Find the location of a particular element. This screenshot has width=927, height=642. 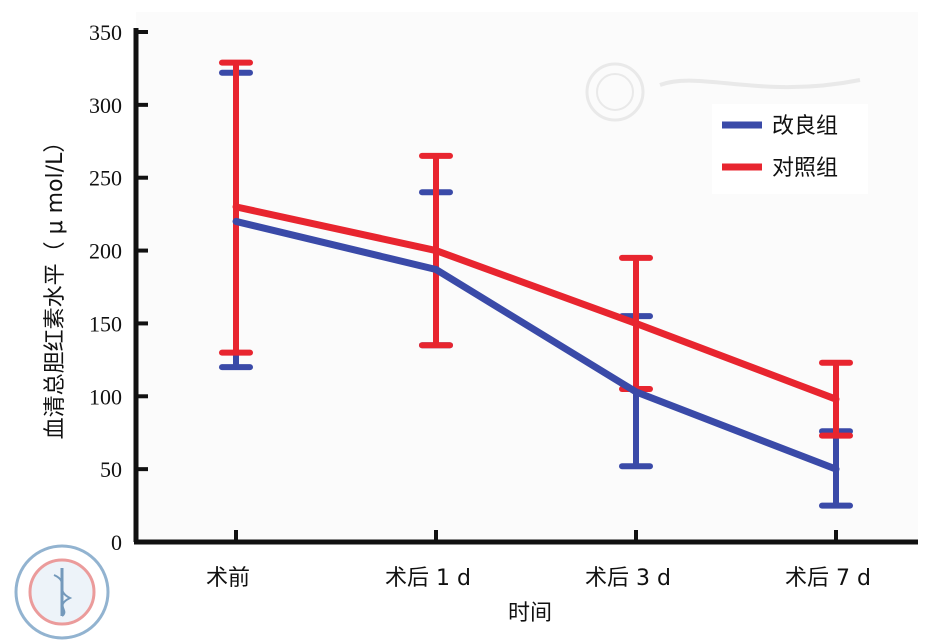

y-tick-label: 0 is located at coordinates (116, 542).